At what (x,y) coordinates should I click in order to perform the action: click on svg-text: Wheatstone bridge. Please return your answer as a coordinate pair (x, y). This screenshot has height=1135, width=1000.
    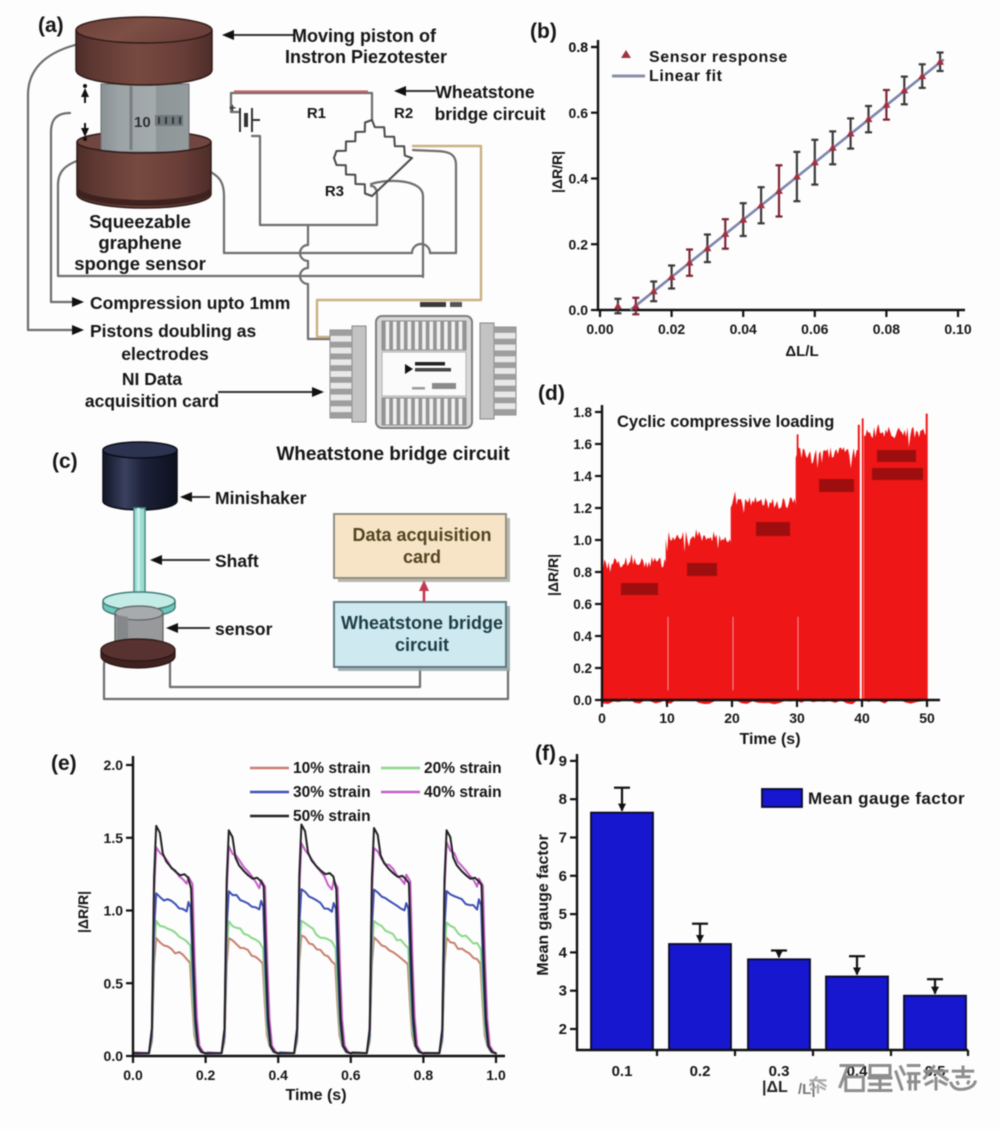
    Looking at the image, I should click on (422, 623).